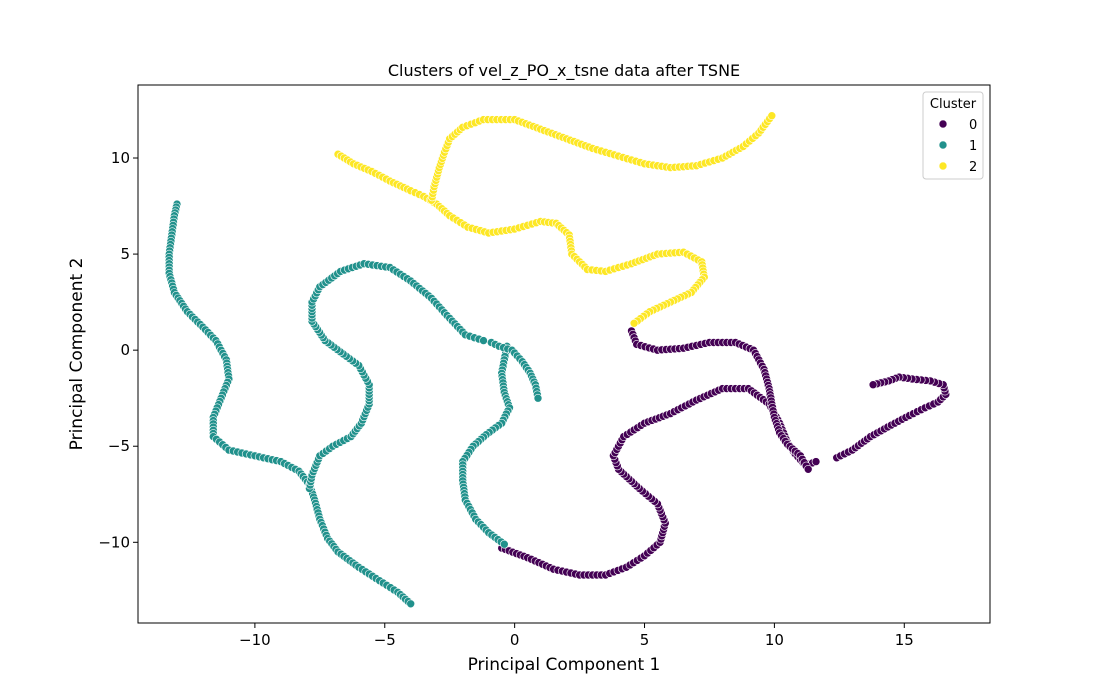 The width and height of the screenshot is (1100, 700). Describe the element at coordinates (120, 158) in the screenshot. I see `y-tick-label: 10` at that location.